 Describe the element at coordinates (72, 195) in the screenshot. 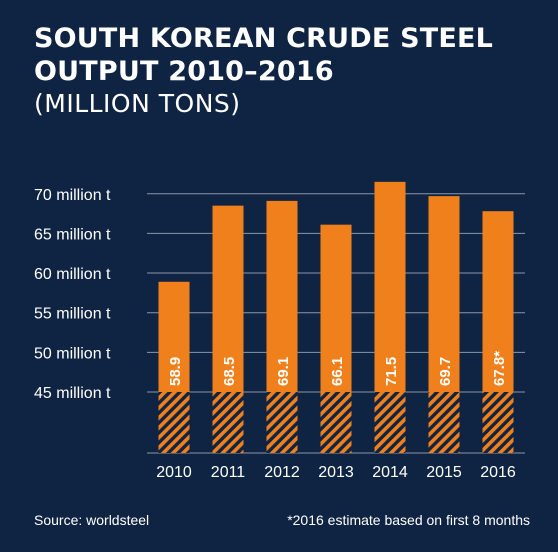

I see `y-tick-label: 70 million t` at that location.